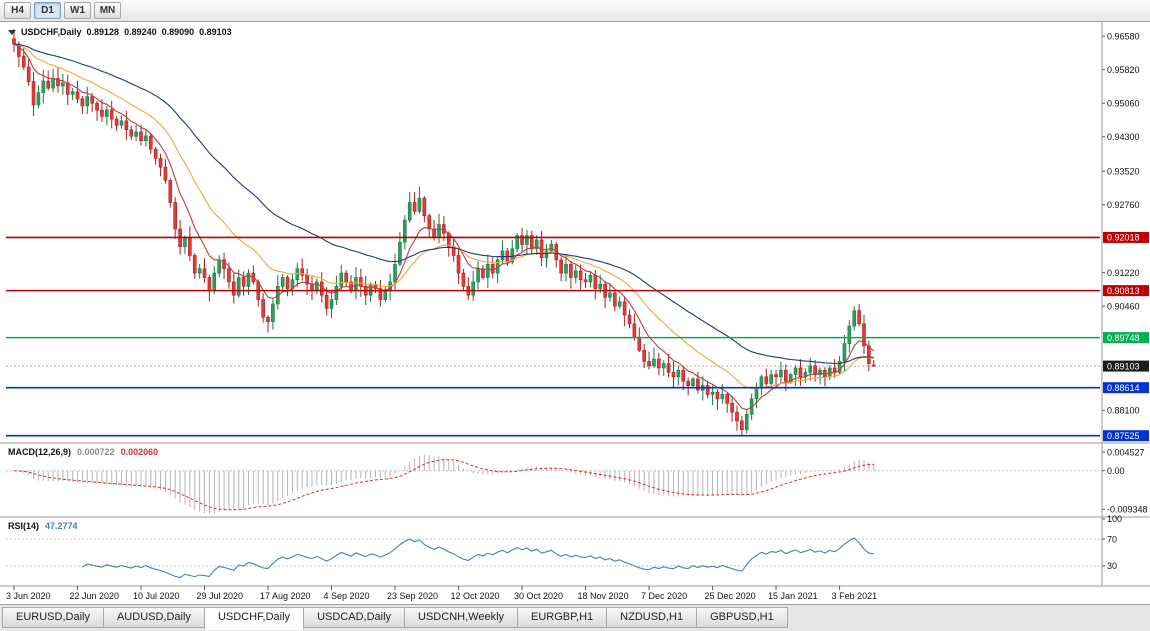  Describe the element at coordinates (1126, 452) in the screenshot. I see `macd-axis-label: 0.004527` at that location.